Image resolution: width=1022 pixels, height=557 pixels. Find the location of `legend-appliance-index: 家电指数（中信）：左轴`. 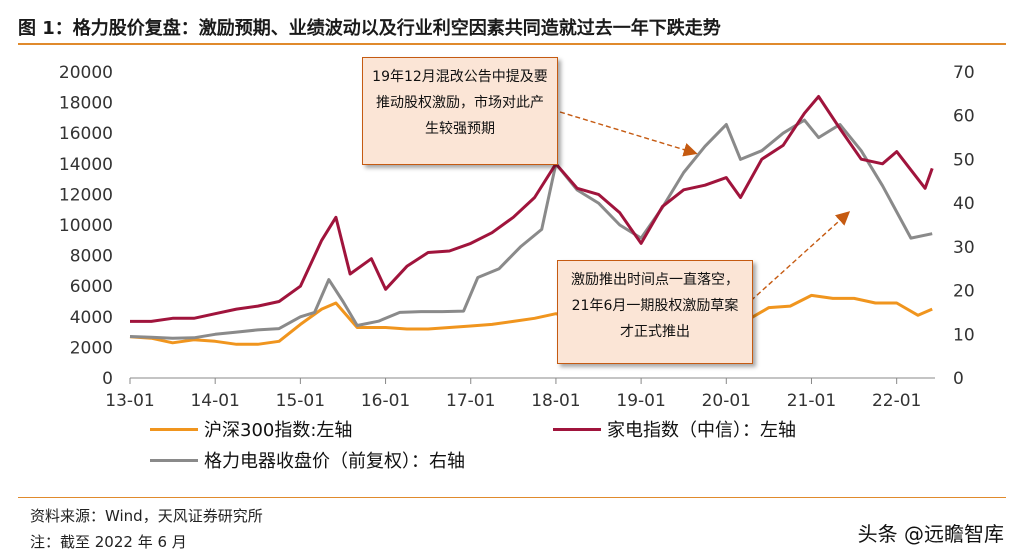

legend-appliance-index: 家电指数（中信）：左轴 is located at coordinates (674, 429).